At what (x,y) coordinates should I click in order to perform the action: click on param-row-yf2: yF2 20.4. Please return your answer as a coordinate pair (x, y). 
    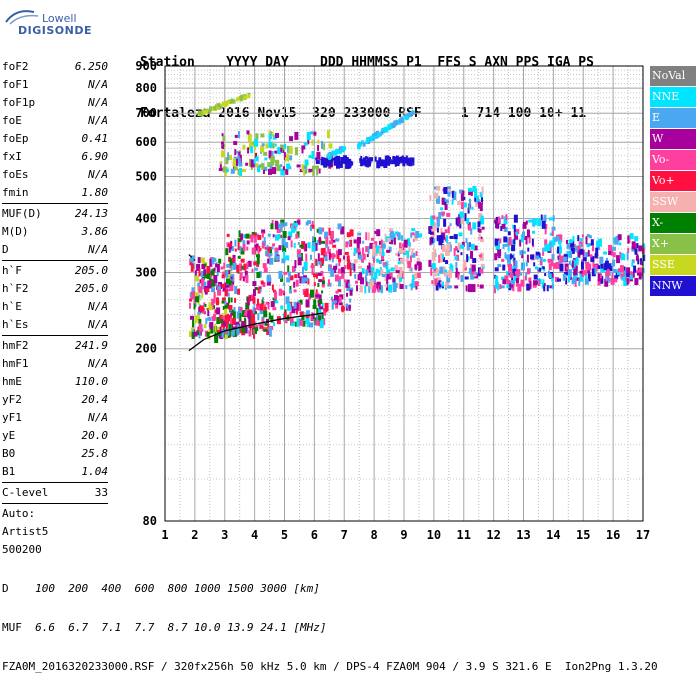
    Looking at the image, I should click on (55, 400).